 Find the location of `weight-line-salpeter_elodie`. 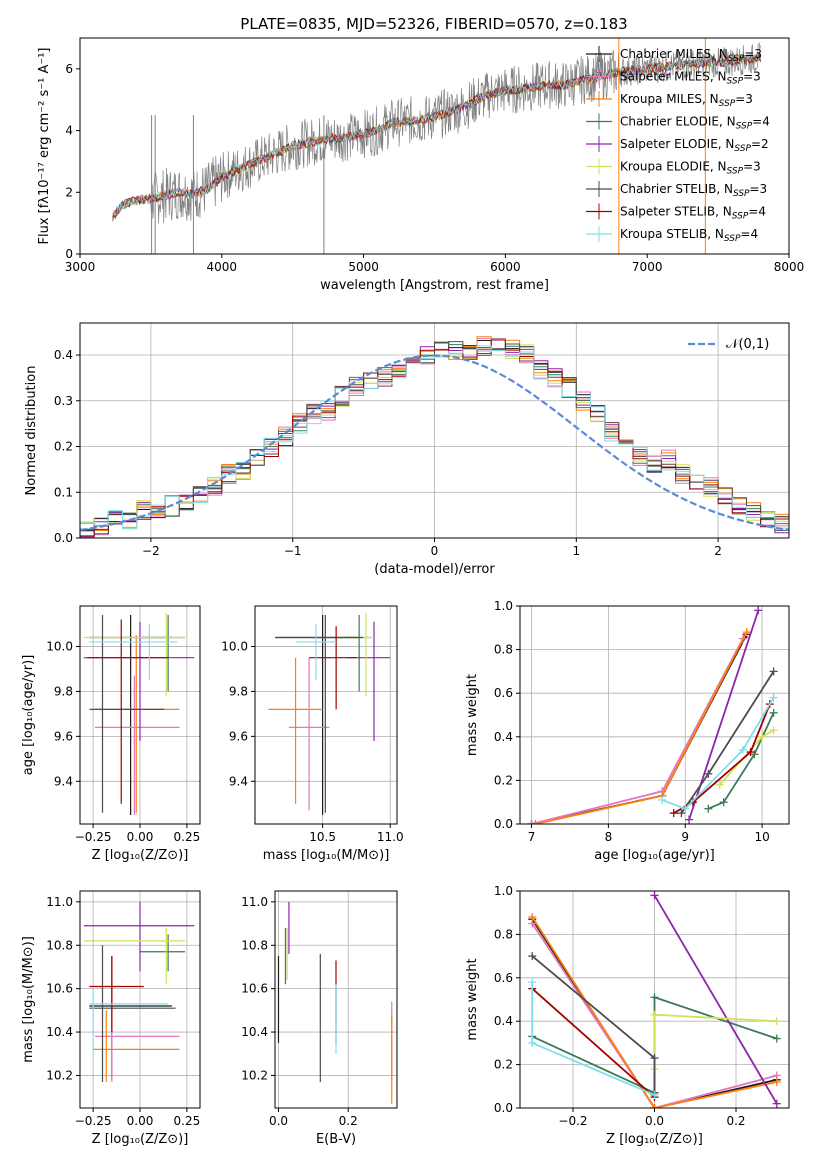

weight-line-salpeter_elodie is located at coordinates (715, 999).